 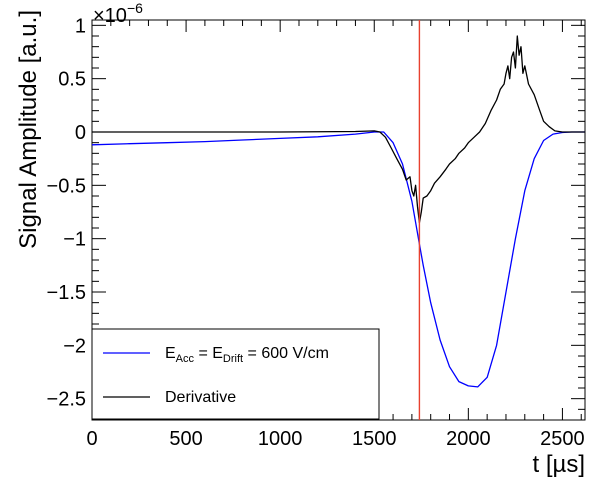 I want to click on y-scale-exponent: −6, so click(x=135, y=8).